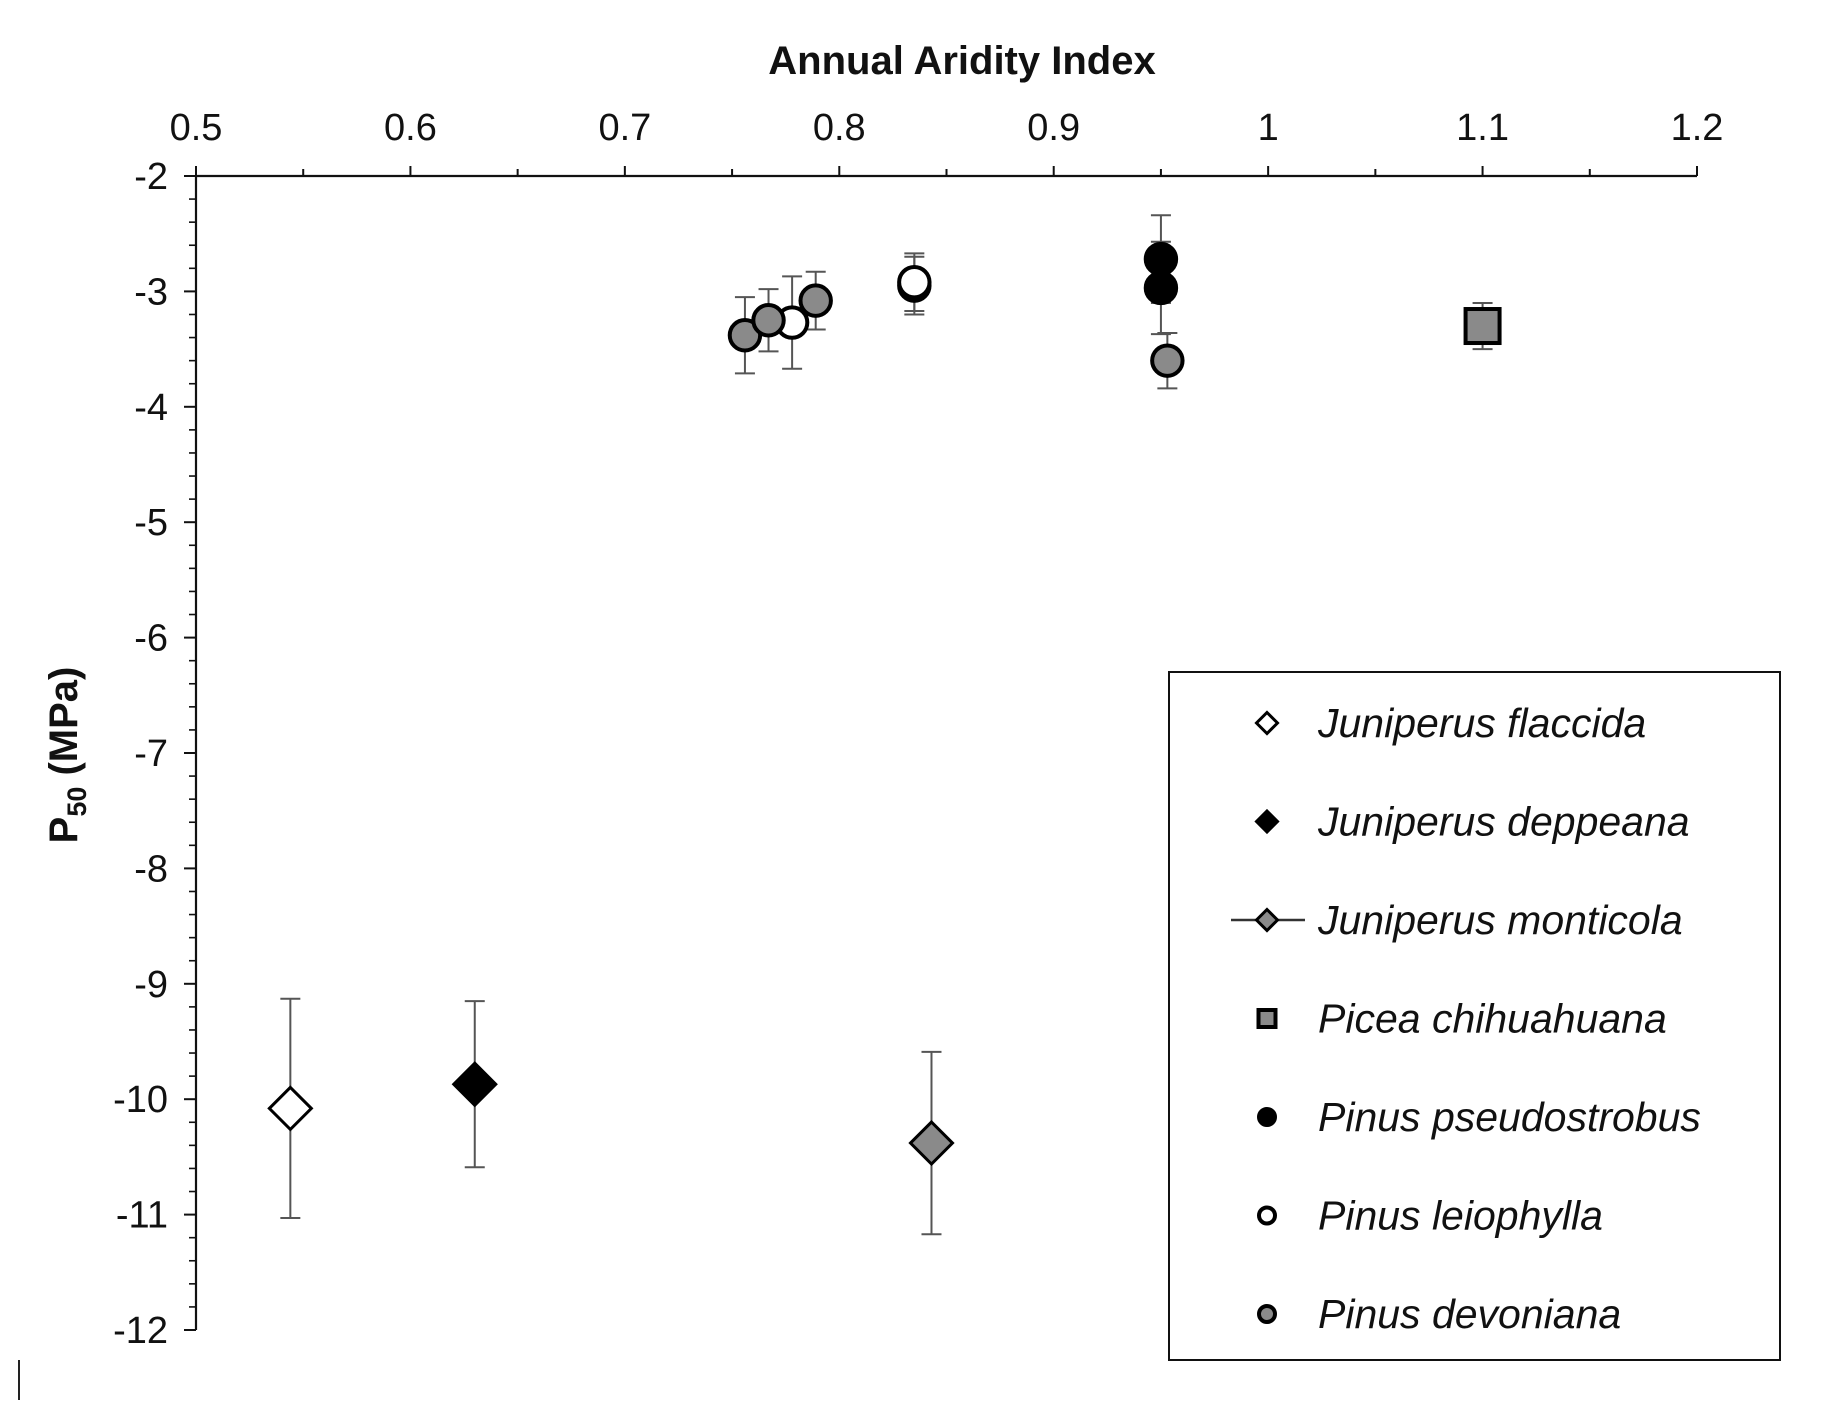 The image size is (1838, 1413). What do you see at coordinates (1268, 128) in the screenshot?
I see `x-tick-label: 1` at bounding box center [1268, 128].